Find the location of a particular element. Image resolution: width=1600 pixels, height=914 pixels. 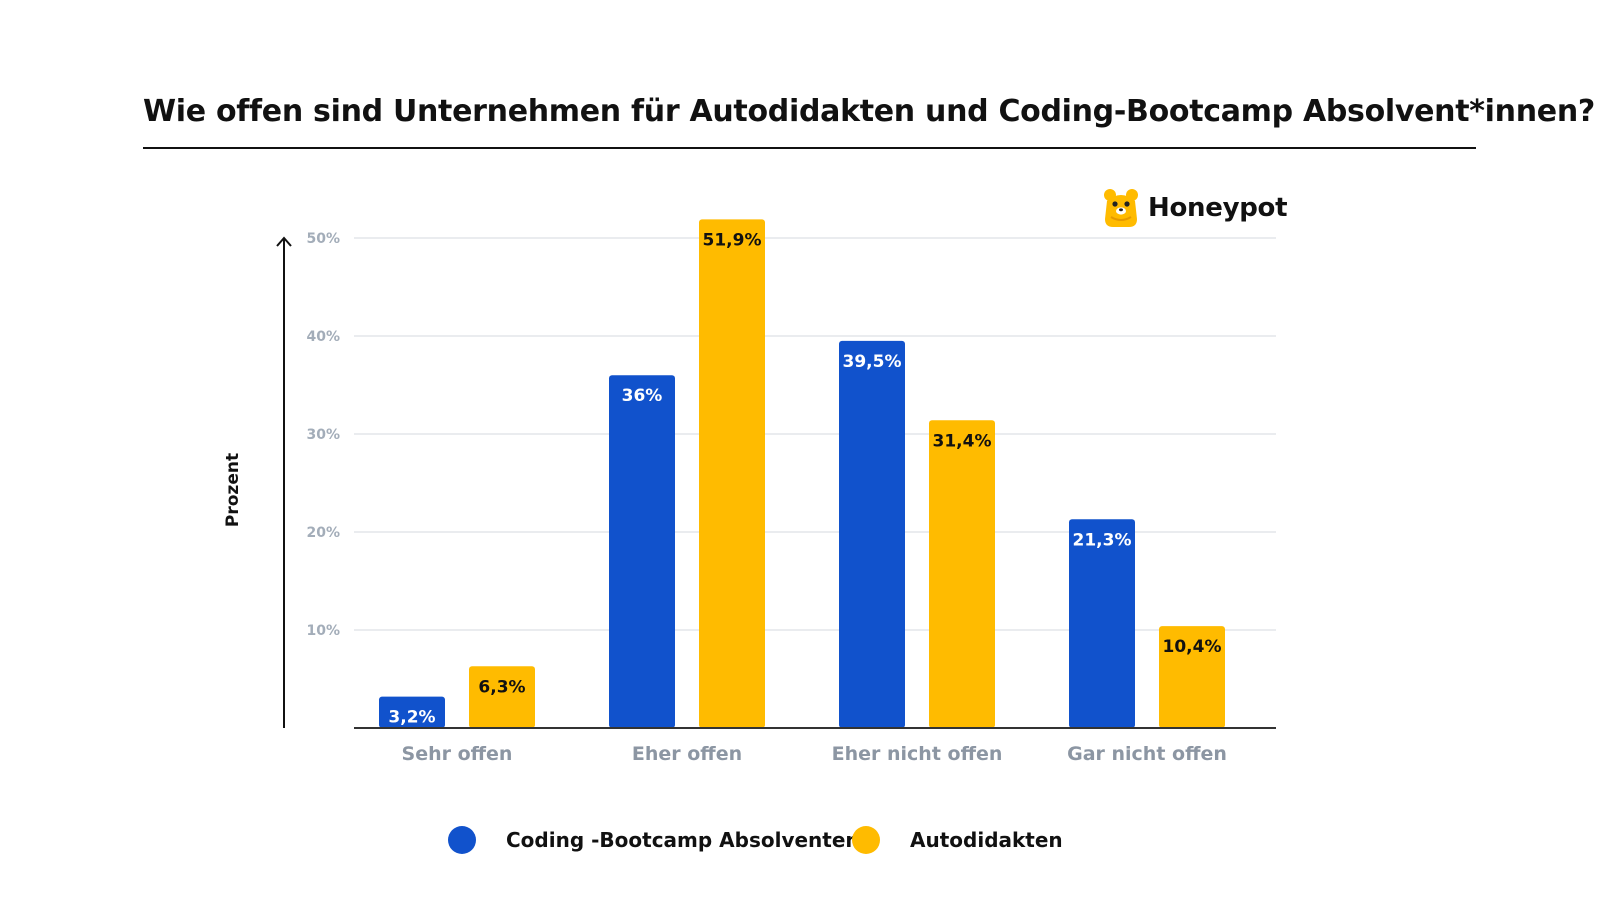

y-tick-label: 20% is located at coordinates (323, 533).